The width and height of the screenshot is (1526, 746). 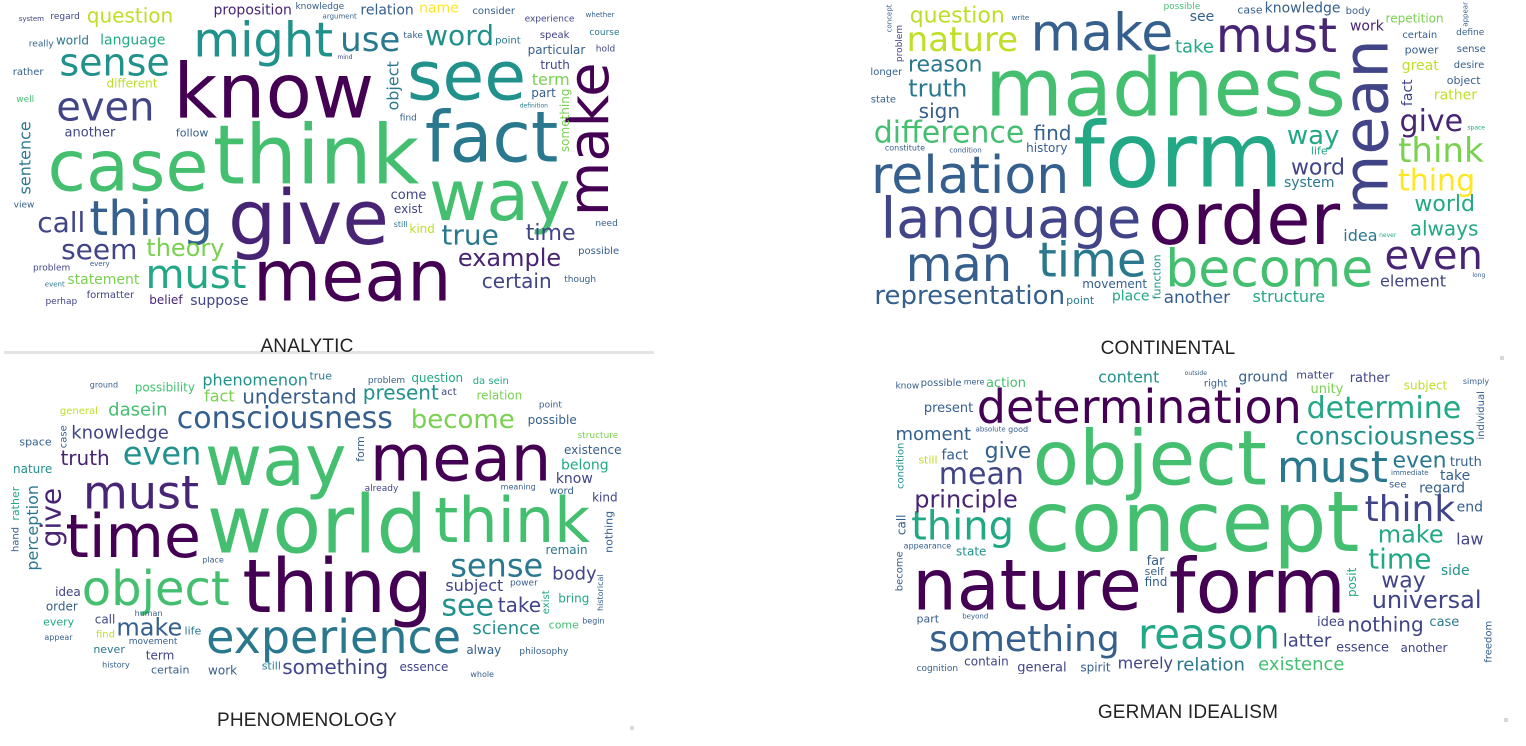 What do you see at coordinates (593, 450) in the screenshot?
I see `word-existence: existence` at bounding box center [593, 450].